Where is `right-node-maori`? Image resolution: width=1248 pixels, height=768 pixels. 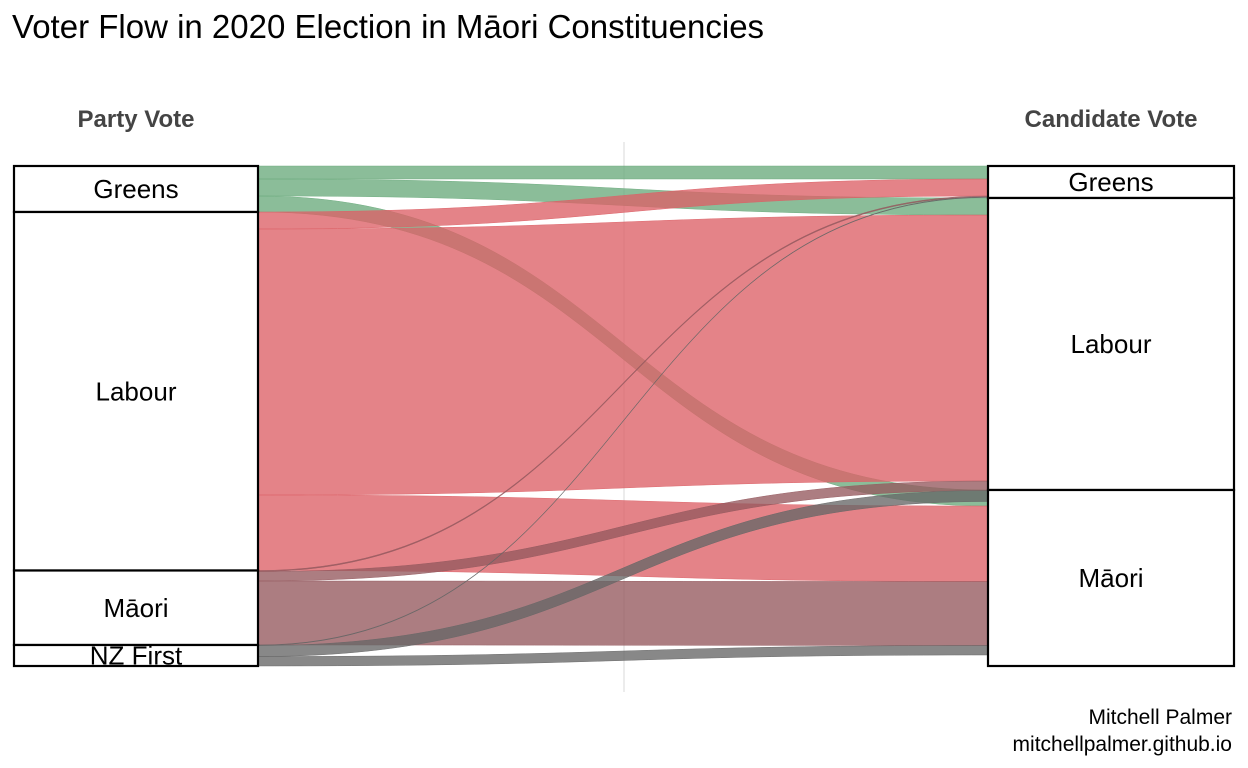
right-node-maori is located at coordinates (1111, 578).